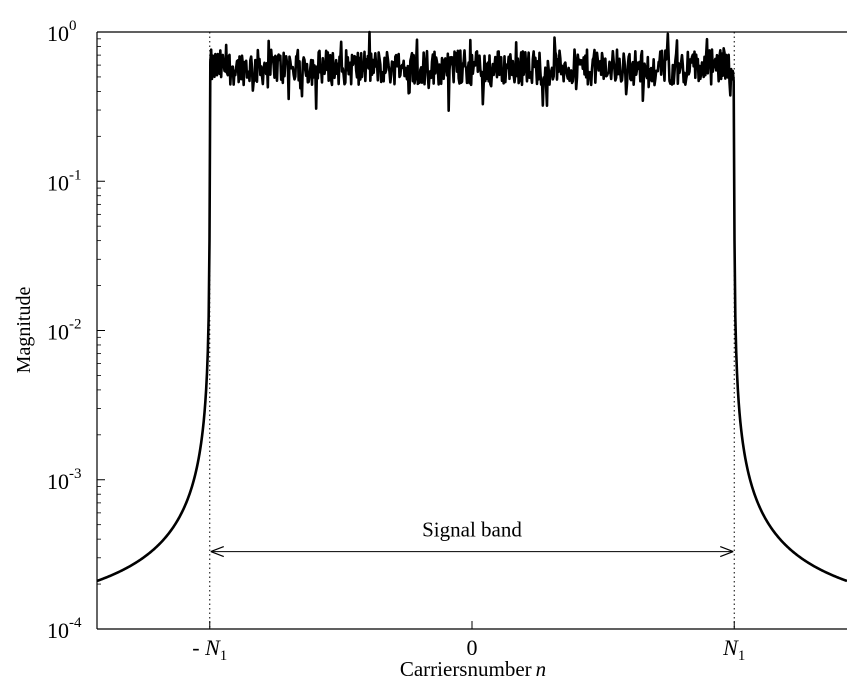 Image resolution: width=847 pixels, height=683 pixels. What do you see at coordinates (472, 647) in the screenshot?
I see `x-tick-label: 0` at bounding box center [472, 647].